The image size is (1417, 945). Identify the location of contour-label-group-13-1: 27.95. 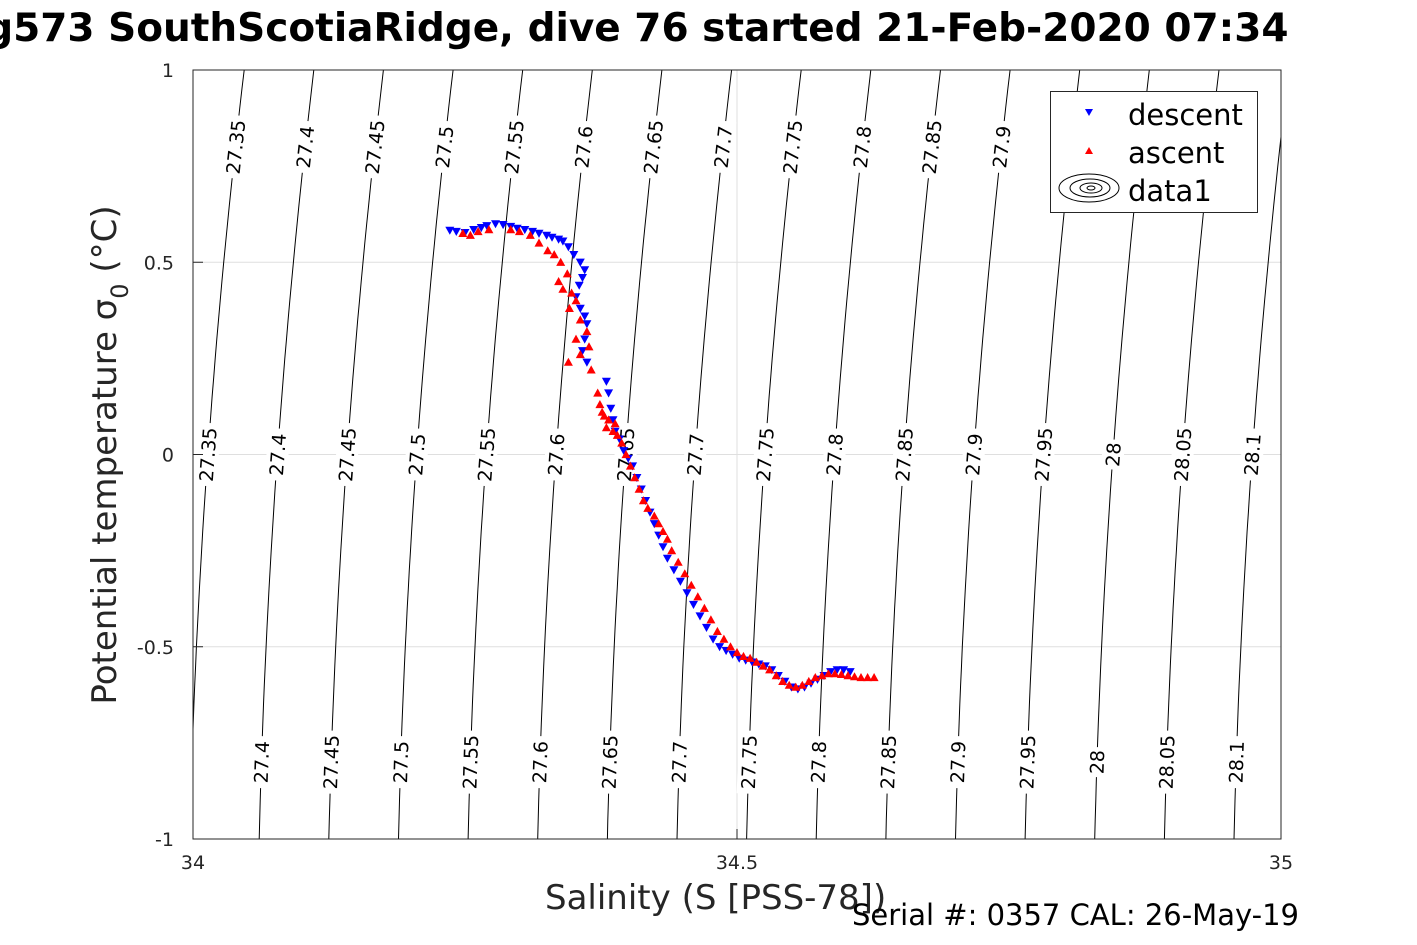
(1043, 454).